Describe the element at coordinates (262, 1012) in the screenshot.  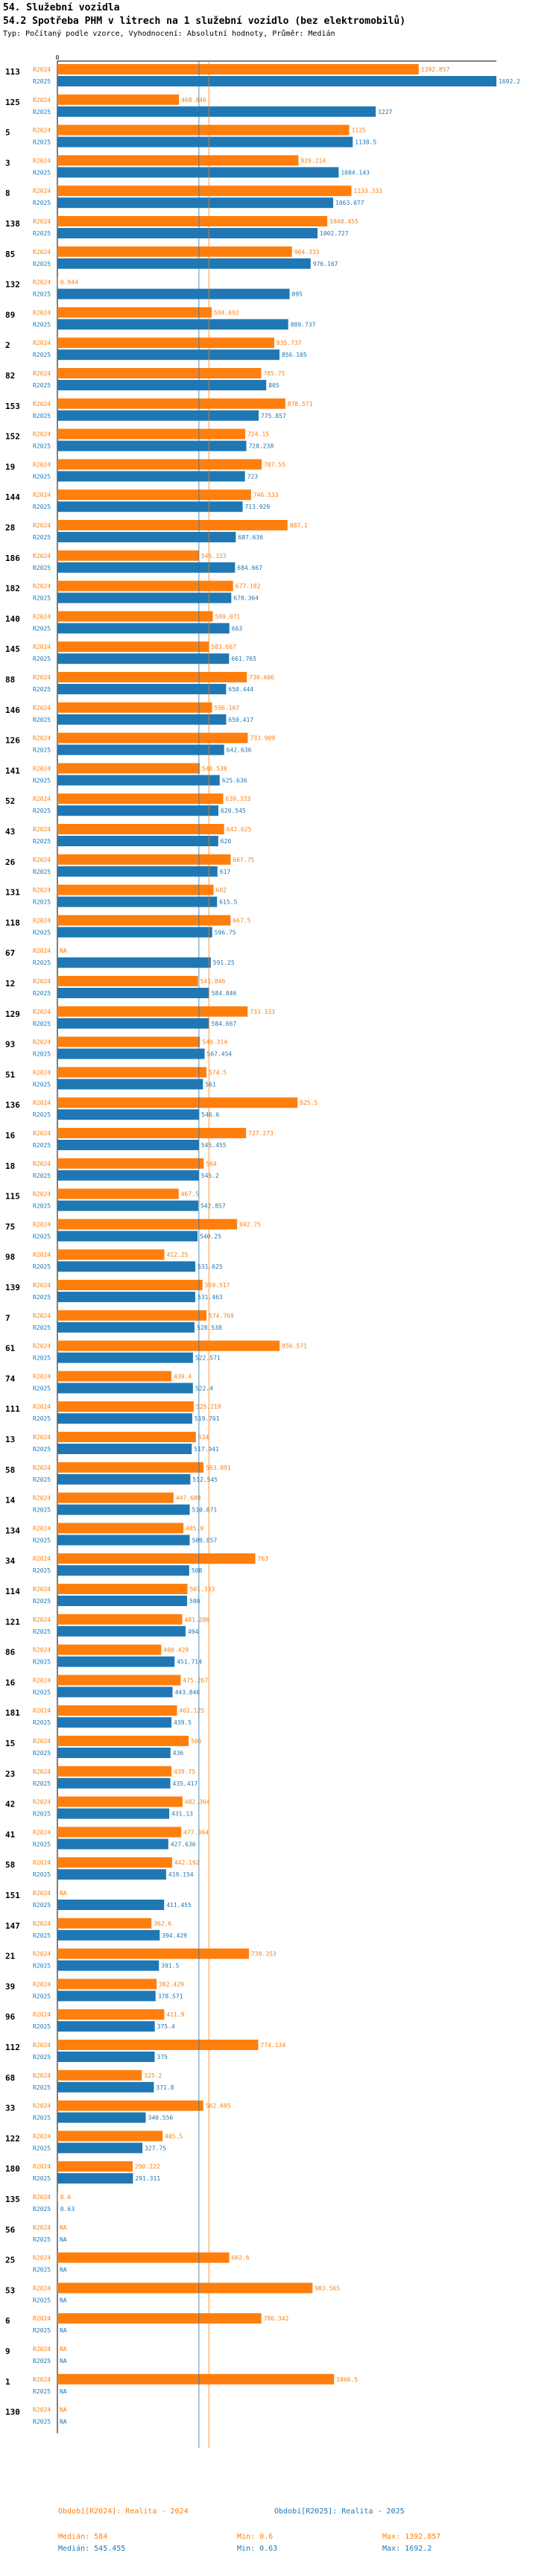
I see `value-label-r2024: 733.333` at that location.